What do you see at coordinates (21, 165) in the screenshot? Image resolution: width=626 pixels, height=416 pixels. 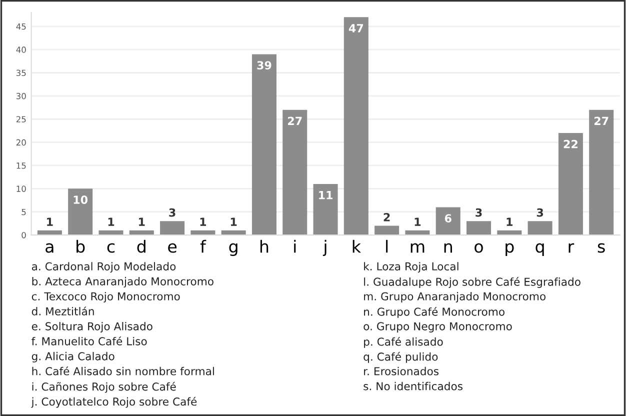 I see `y-tick-label: 15` at bounding box center [21, 165].